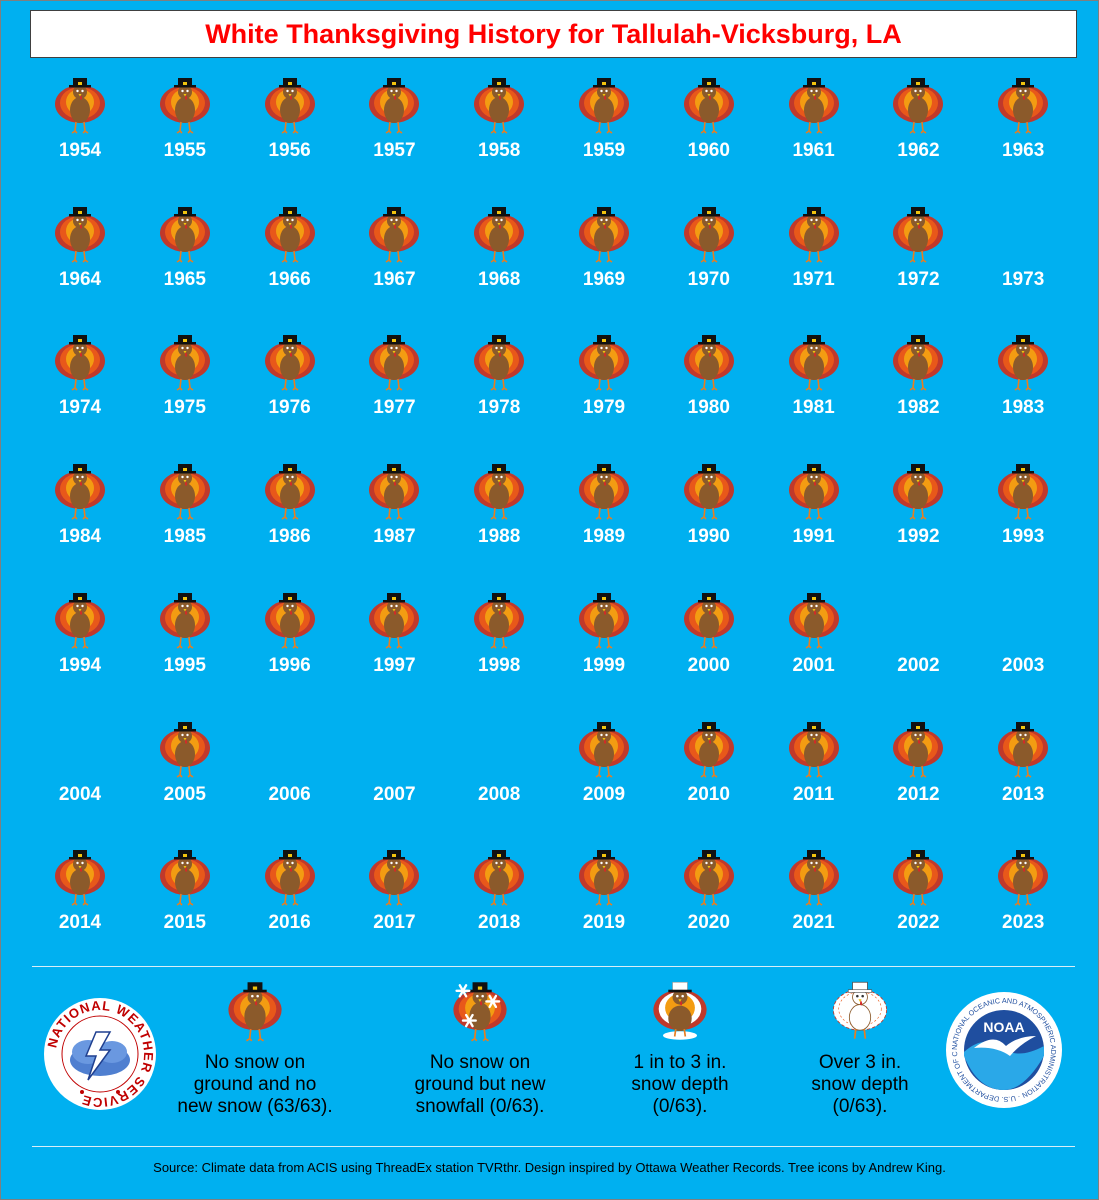 This screenshot has width=1099, height=1200. I want to click on year-cell-2011: 2011, so click(814, 774).